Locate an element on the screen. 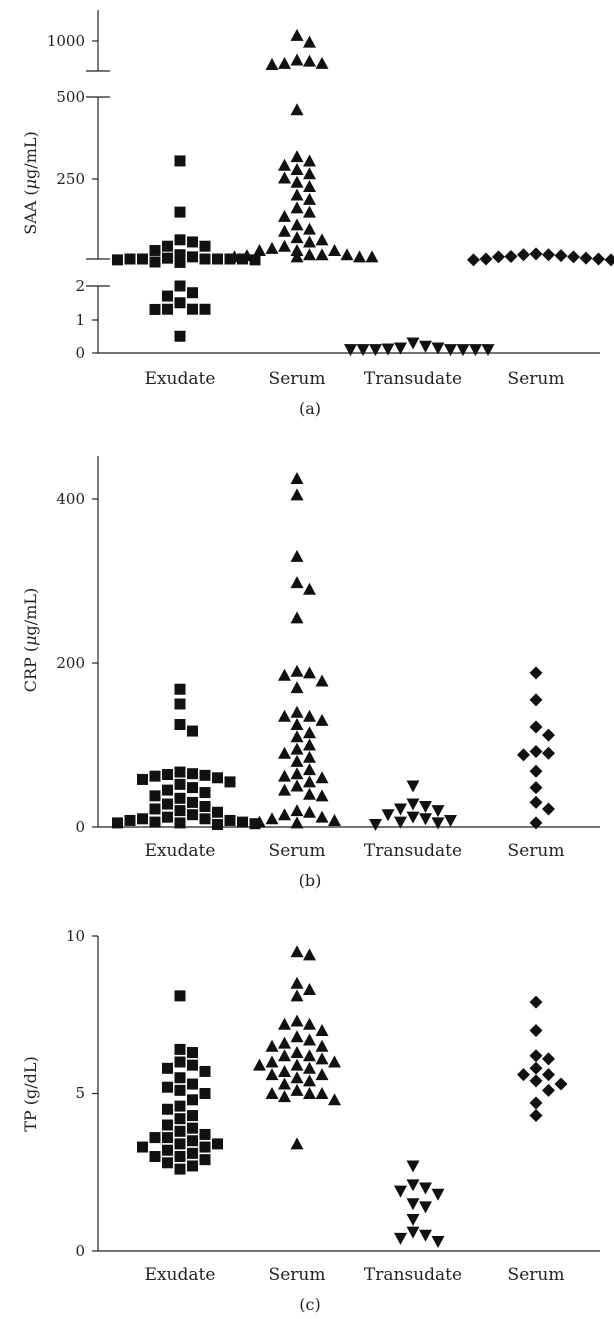 The image size is (614, 1319). panel-c-category-transudate: Transudate is located at coordinates (413, 1275).